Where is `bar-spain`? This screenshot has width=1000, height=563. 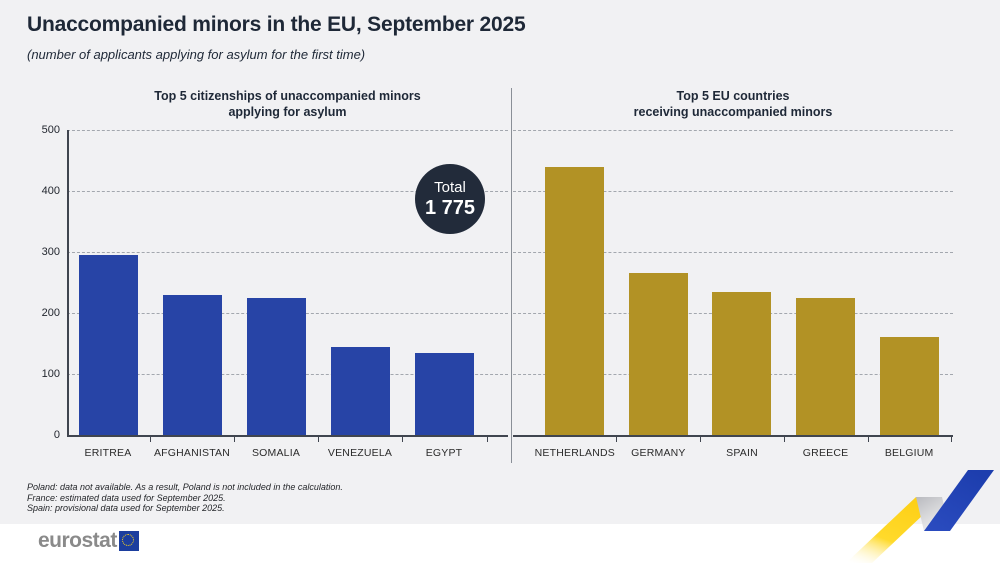 bar-spain is located at coordinates (742, 363).